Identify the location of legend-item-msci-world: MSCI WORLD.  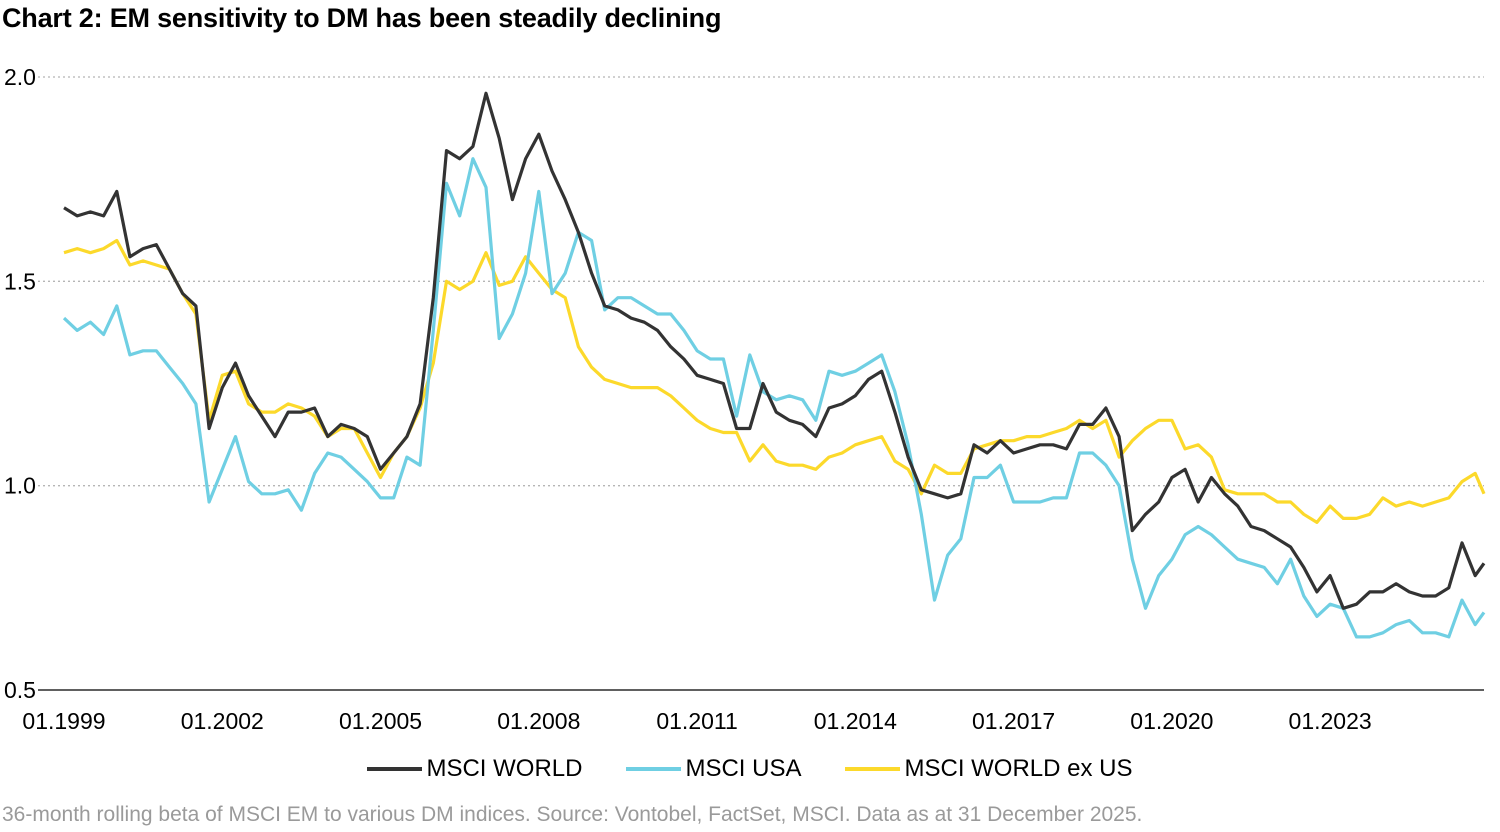
(474, 769).